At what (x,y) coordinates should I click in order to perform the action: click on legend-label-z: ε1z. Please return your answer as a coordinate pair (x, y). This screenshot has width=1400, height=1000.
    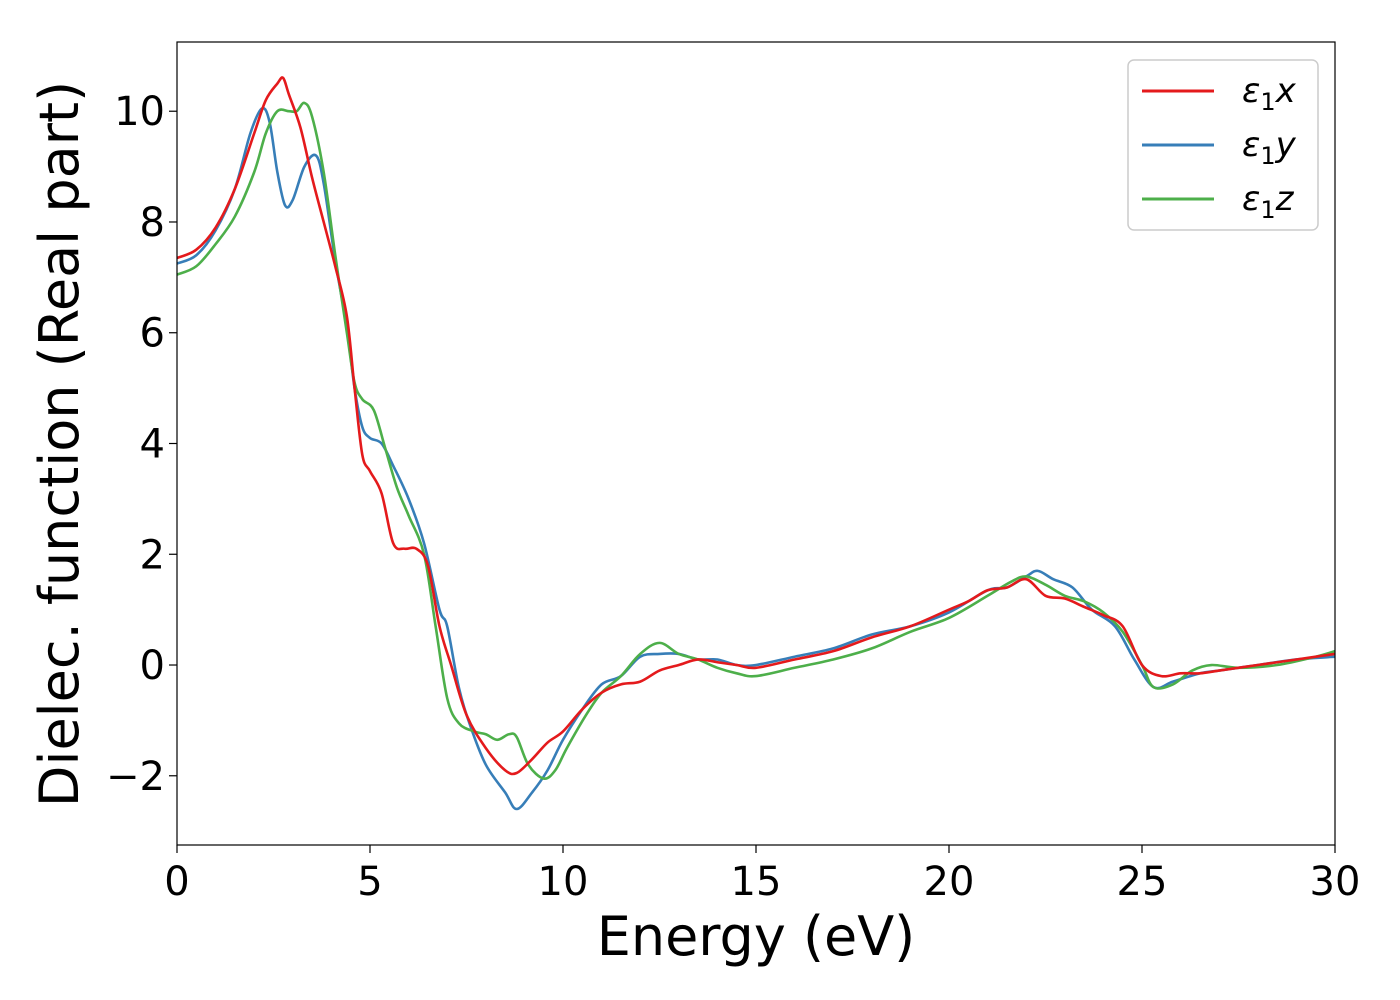
    Looking at the image, I should click on (1268, 201).